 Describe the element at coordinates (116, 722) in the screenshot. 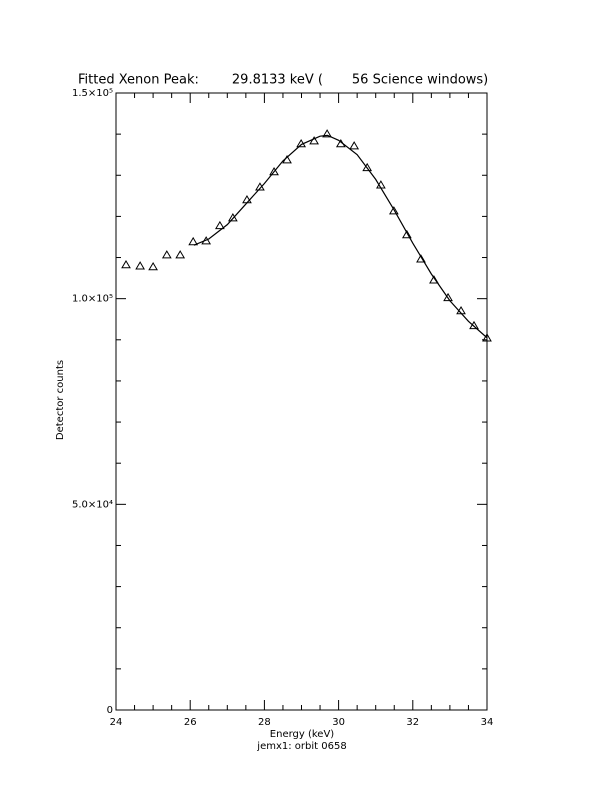

I see `x-tick-label: 24` at that location.